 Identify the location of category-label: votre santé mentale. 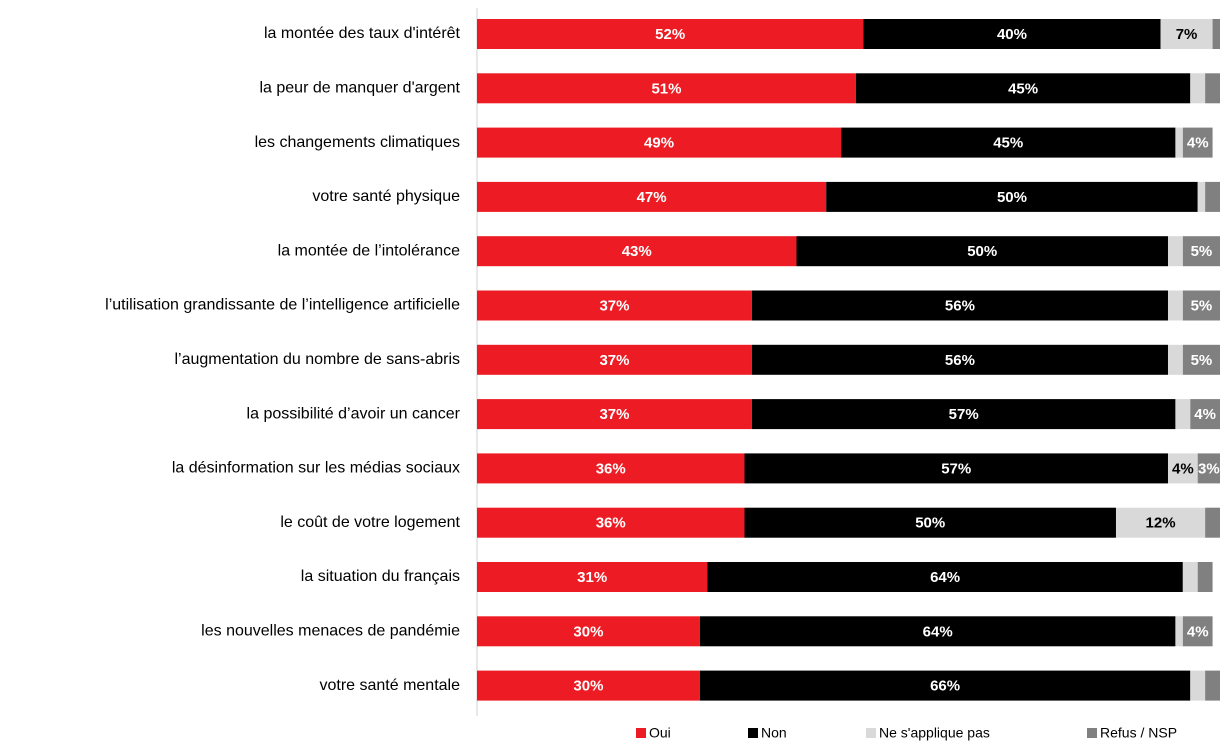
(389, 685).